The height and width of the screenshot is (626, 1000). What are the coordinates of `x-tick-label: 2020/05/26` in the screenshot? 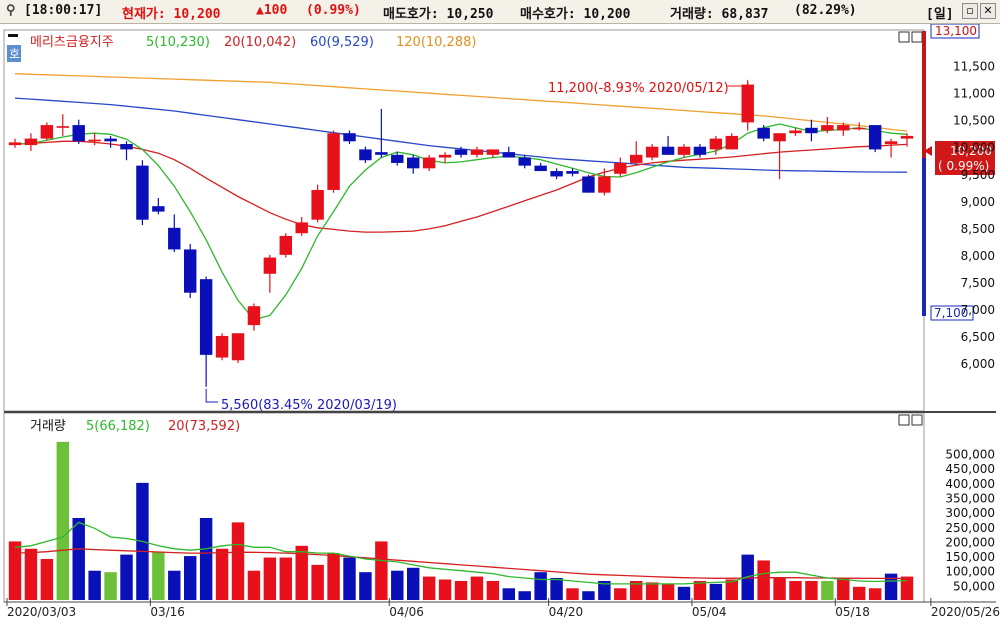 It's located at (965, 612).